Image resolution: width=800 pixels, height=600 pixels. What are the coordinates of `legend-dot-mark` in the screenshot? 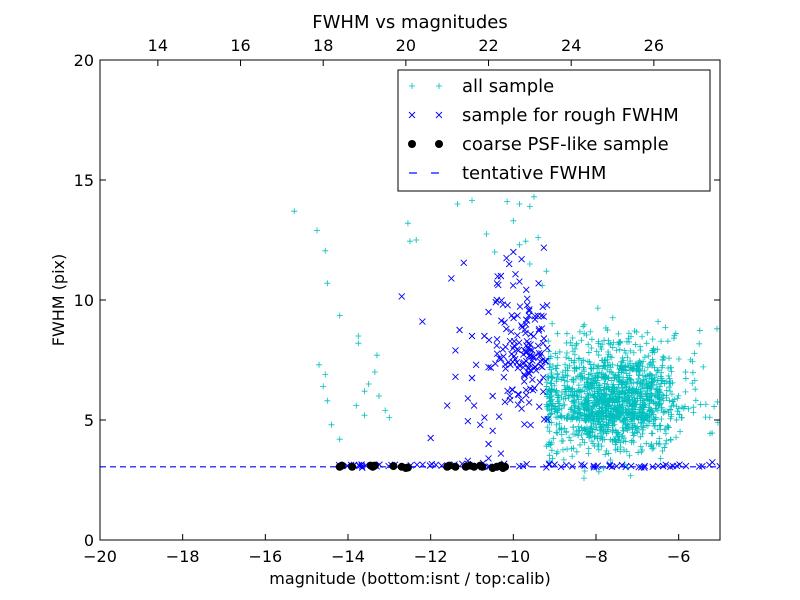 It's located at (412, 144).